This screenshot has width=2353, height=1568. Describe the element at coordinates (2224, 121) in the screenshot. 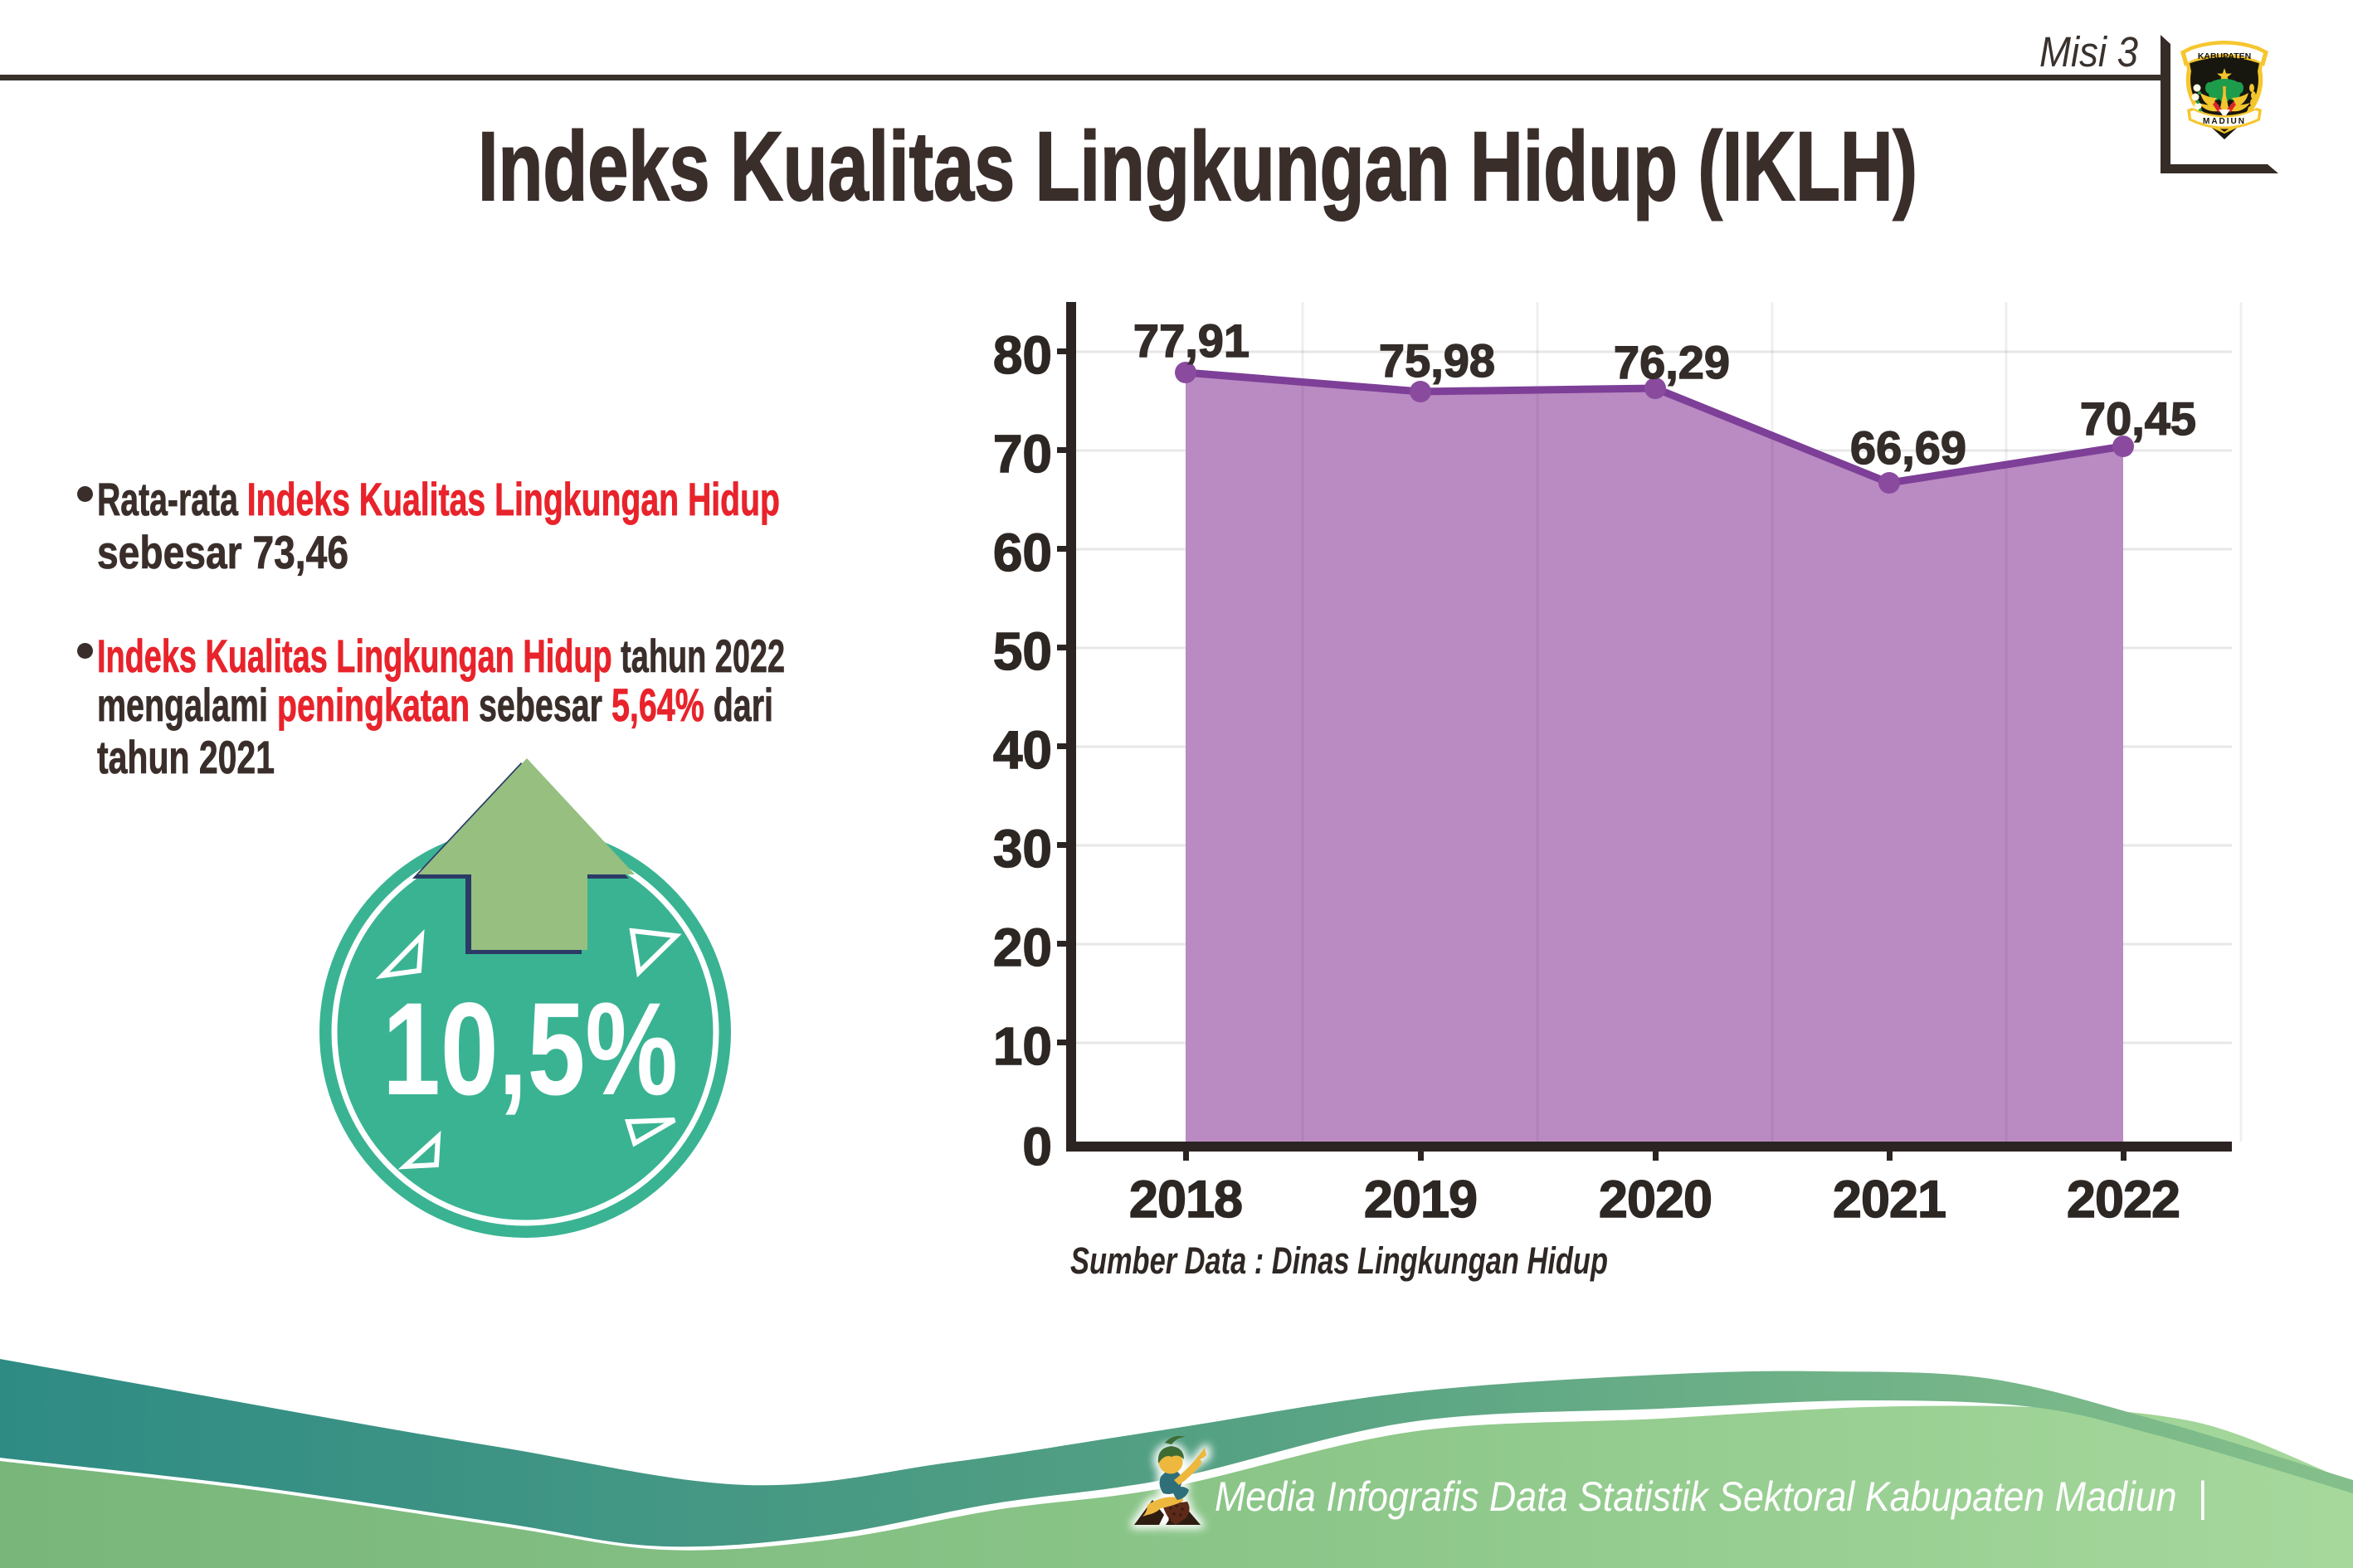

I see `svg-text: MADIUN` at that location.